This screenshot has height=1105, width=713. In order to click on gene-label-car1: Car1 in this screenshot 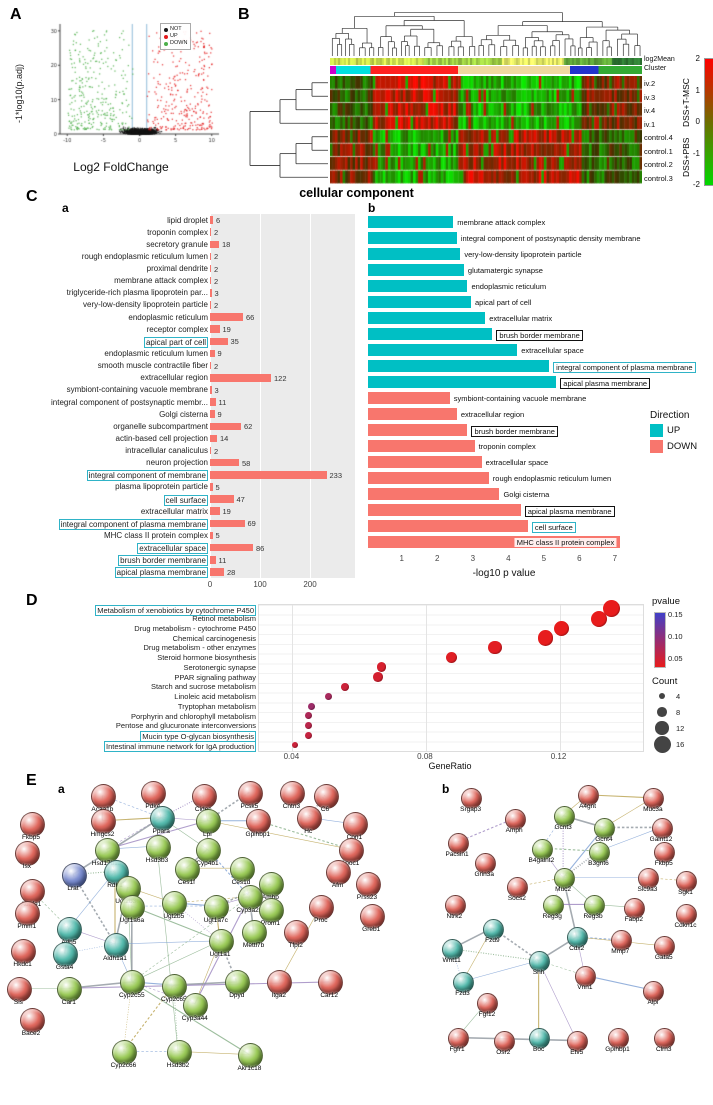, I will do `click(68, 1002)`.